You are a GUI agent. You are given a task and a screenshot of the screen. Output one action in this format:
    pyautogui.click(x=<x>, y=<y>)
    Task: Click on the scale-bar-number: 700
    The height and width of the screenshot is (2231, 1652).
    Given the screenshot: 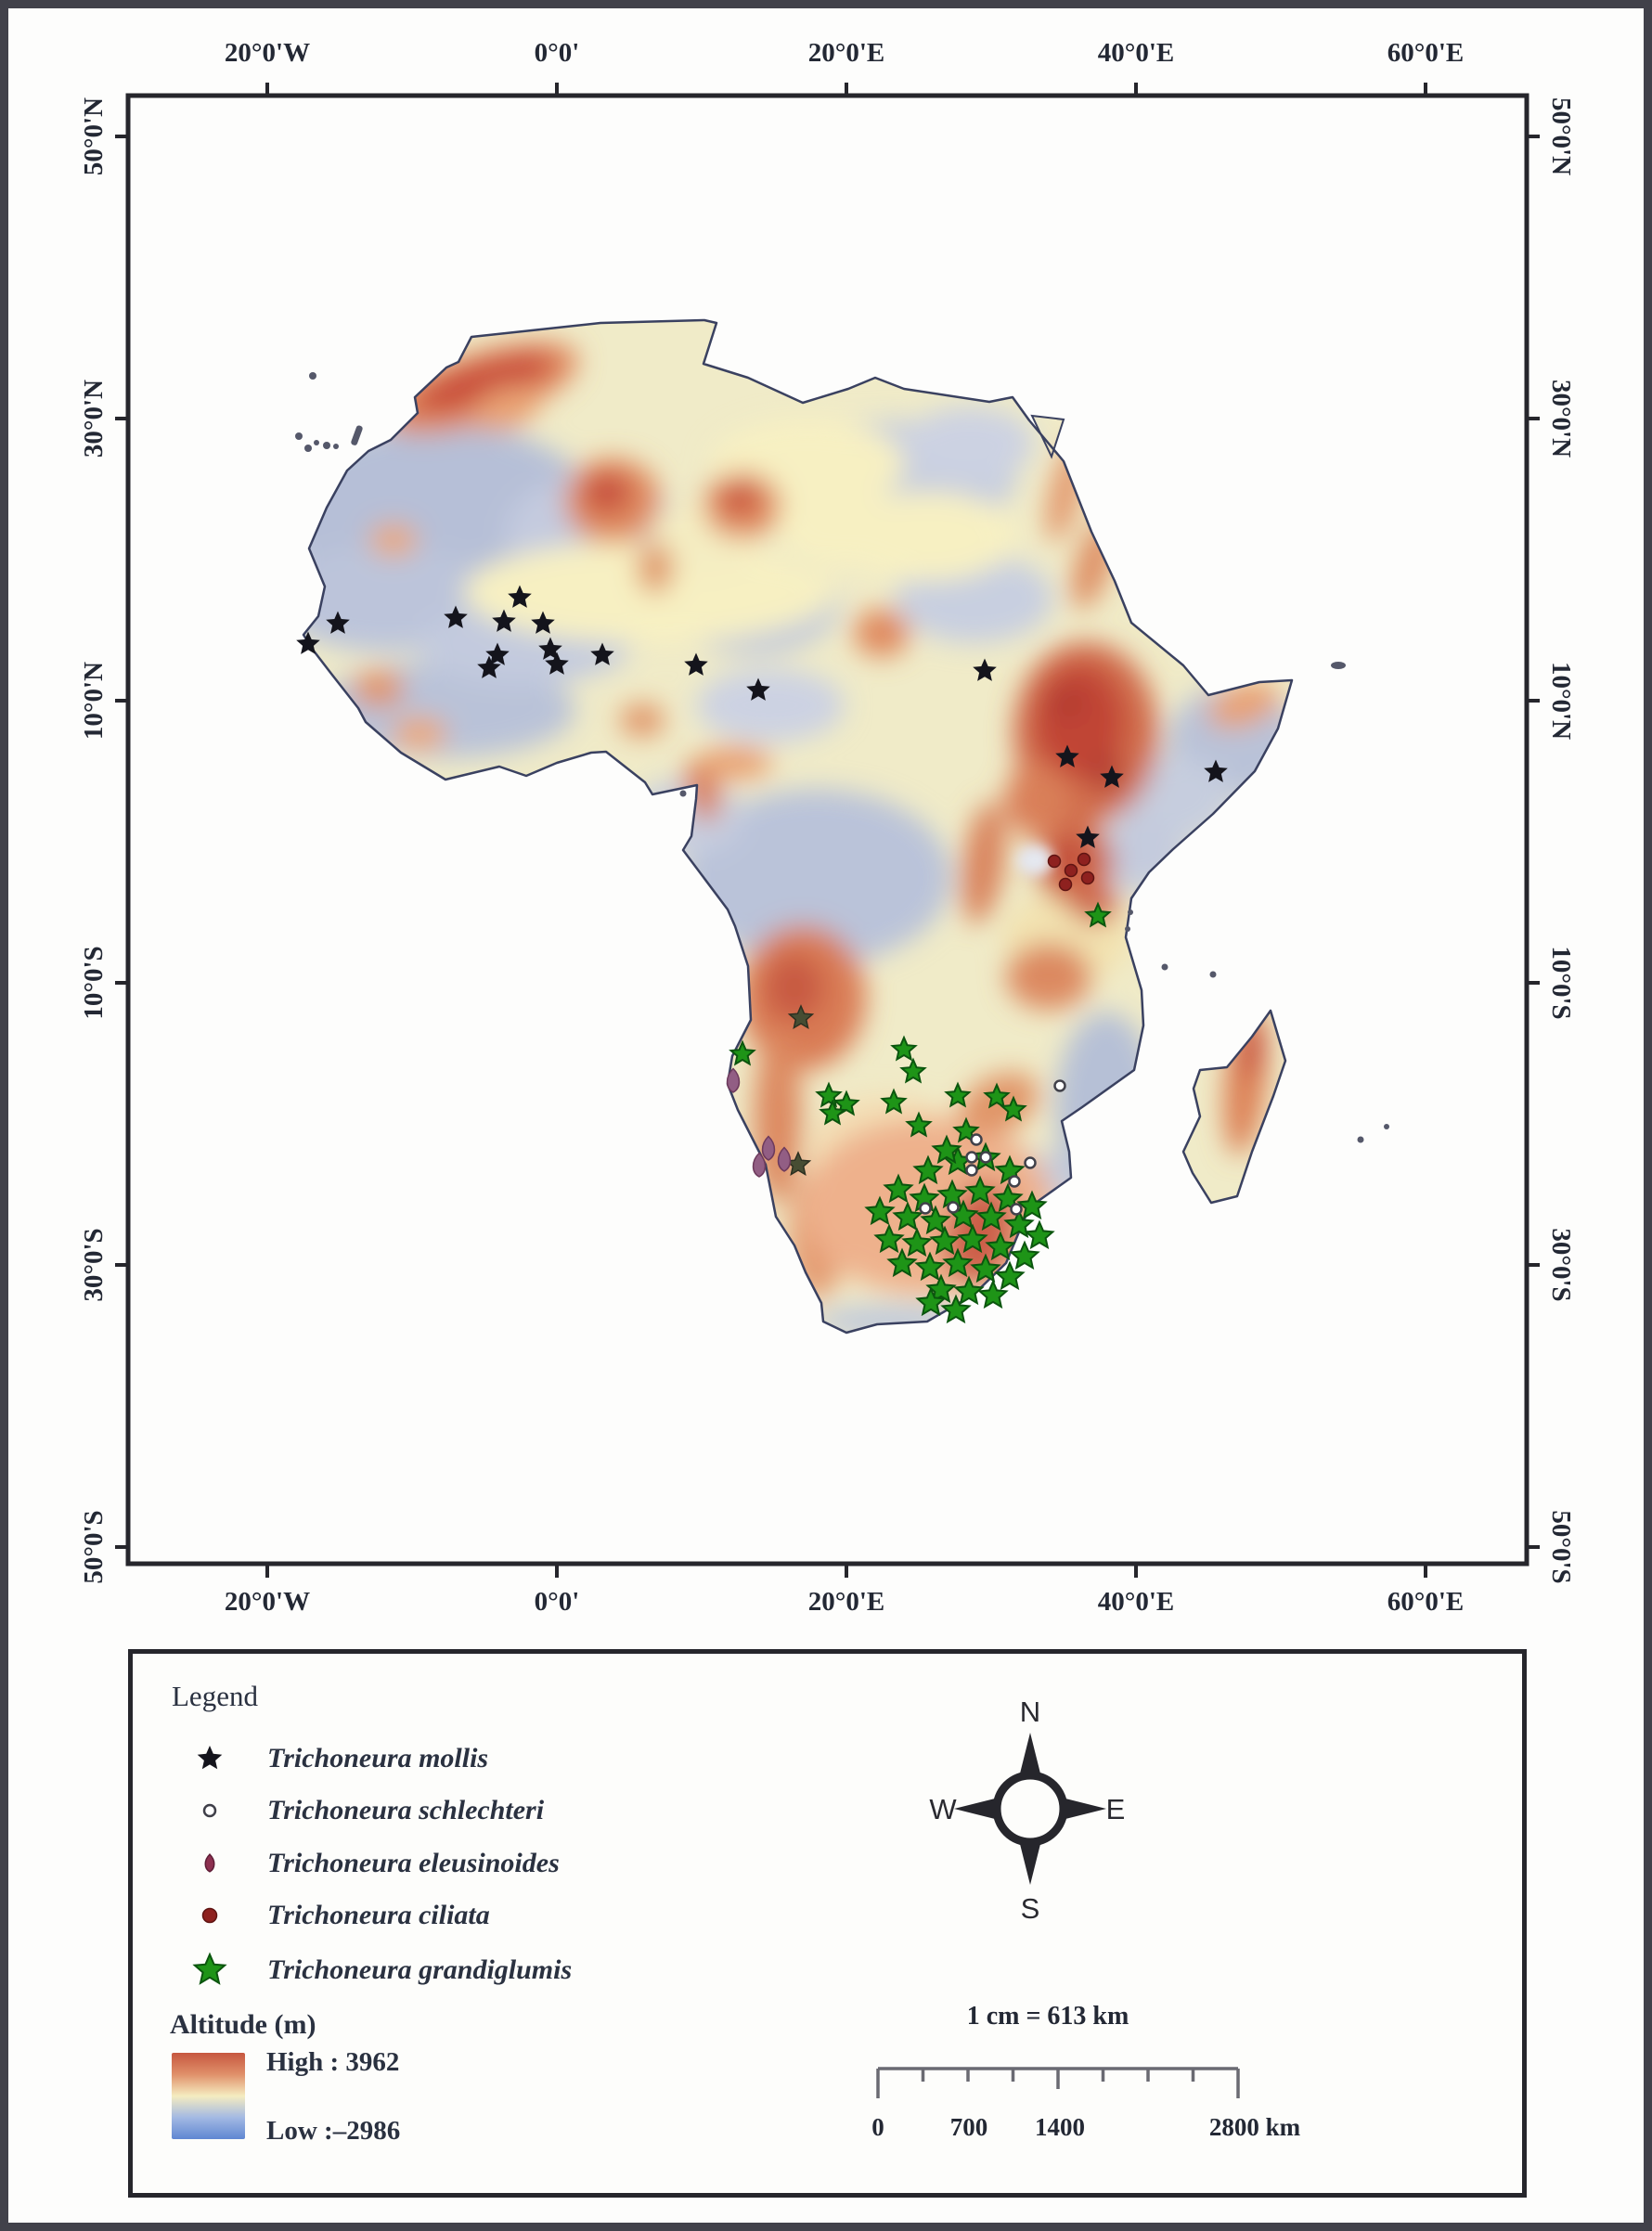 What is the action you would take?
    pyautogui.click(x=969, y=2127)
    